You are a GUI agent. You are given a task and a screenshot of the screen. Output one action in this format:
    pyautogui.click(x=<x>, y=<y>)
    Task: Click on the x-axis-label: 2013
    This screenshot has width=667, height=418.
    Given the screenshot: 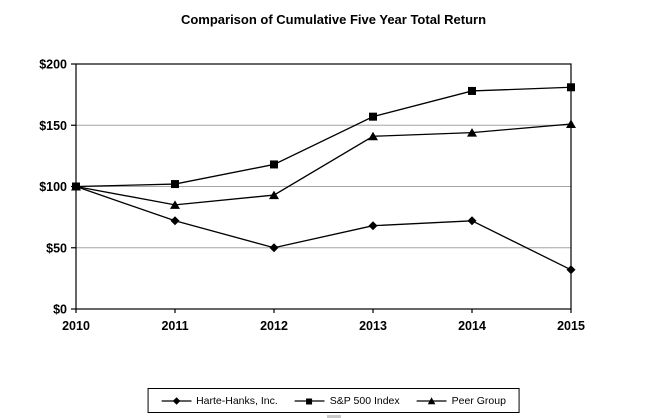 What is the action you would take?
    pyautogui.click(x=373, y=326)
    